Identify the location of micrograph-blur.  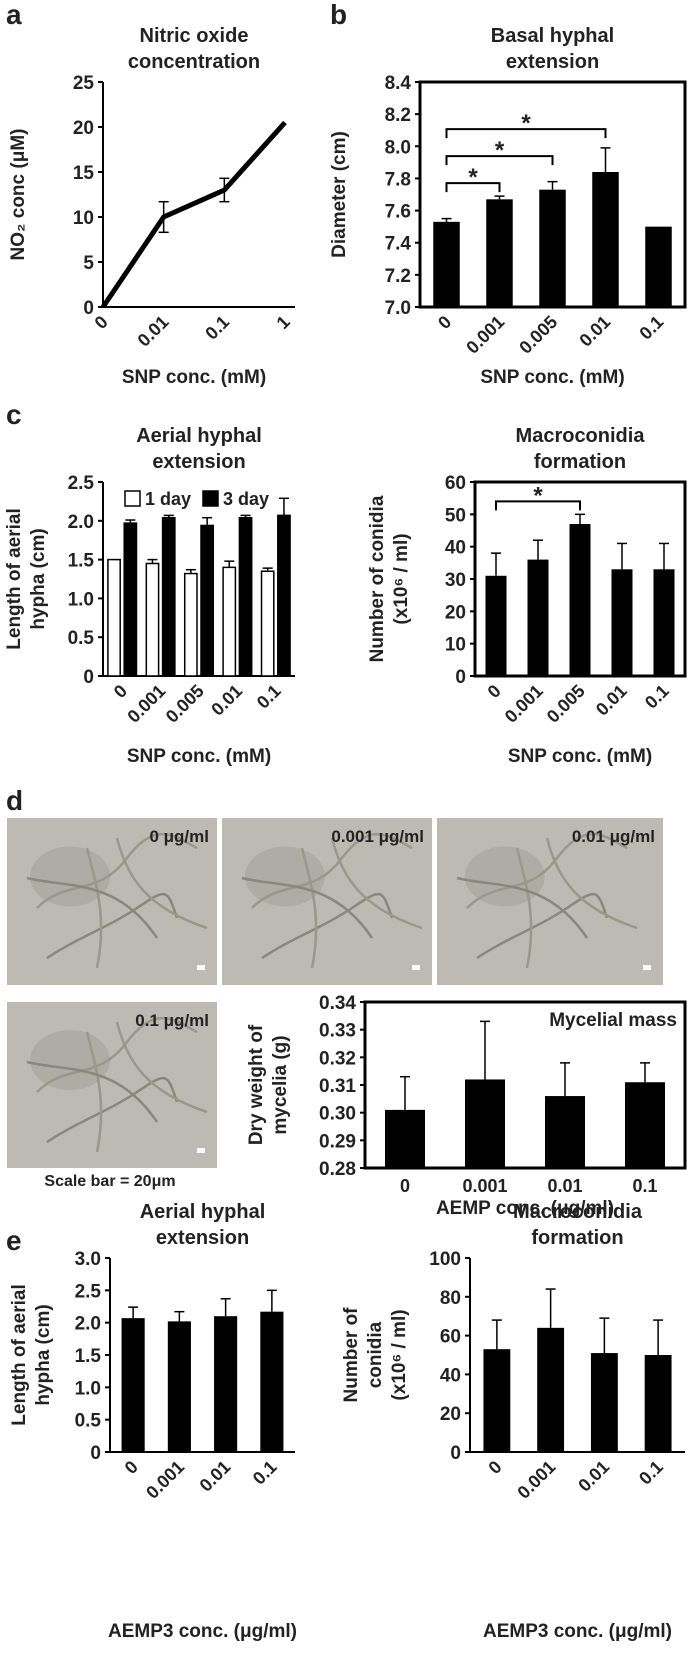
(504, 876).